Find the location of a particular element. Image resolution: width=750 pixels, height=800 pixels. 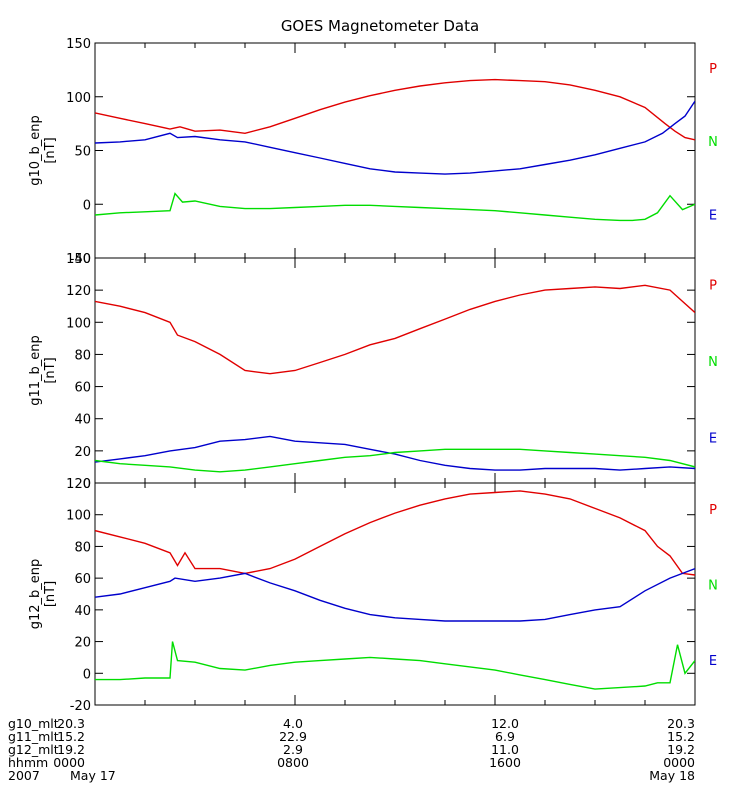

x-tick-label: May 17 is located at coordinates (93, 775).